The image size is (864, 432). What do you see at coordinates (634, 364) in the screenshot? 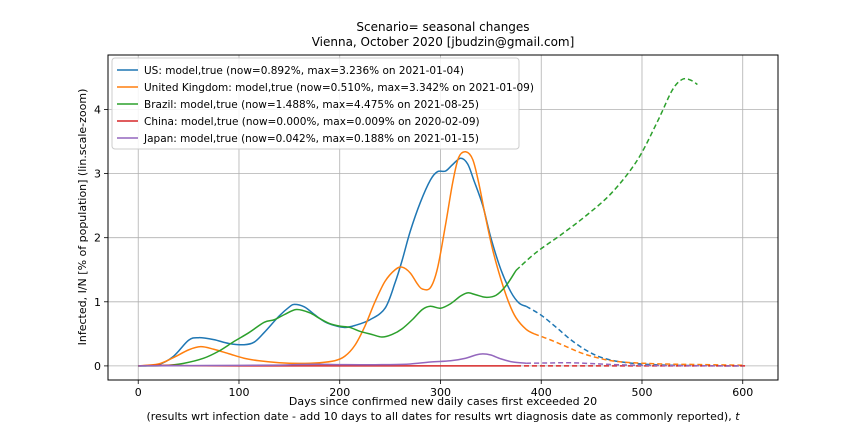
I see `series-japan-projection` at bounding box center [634, 364].